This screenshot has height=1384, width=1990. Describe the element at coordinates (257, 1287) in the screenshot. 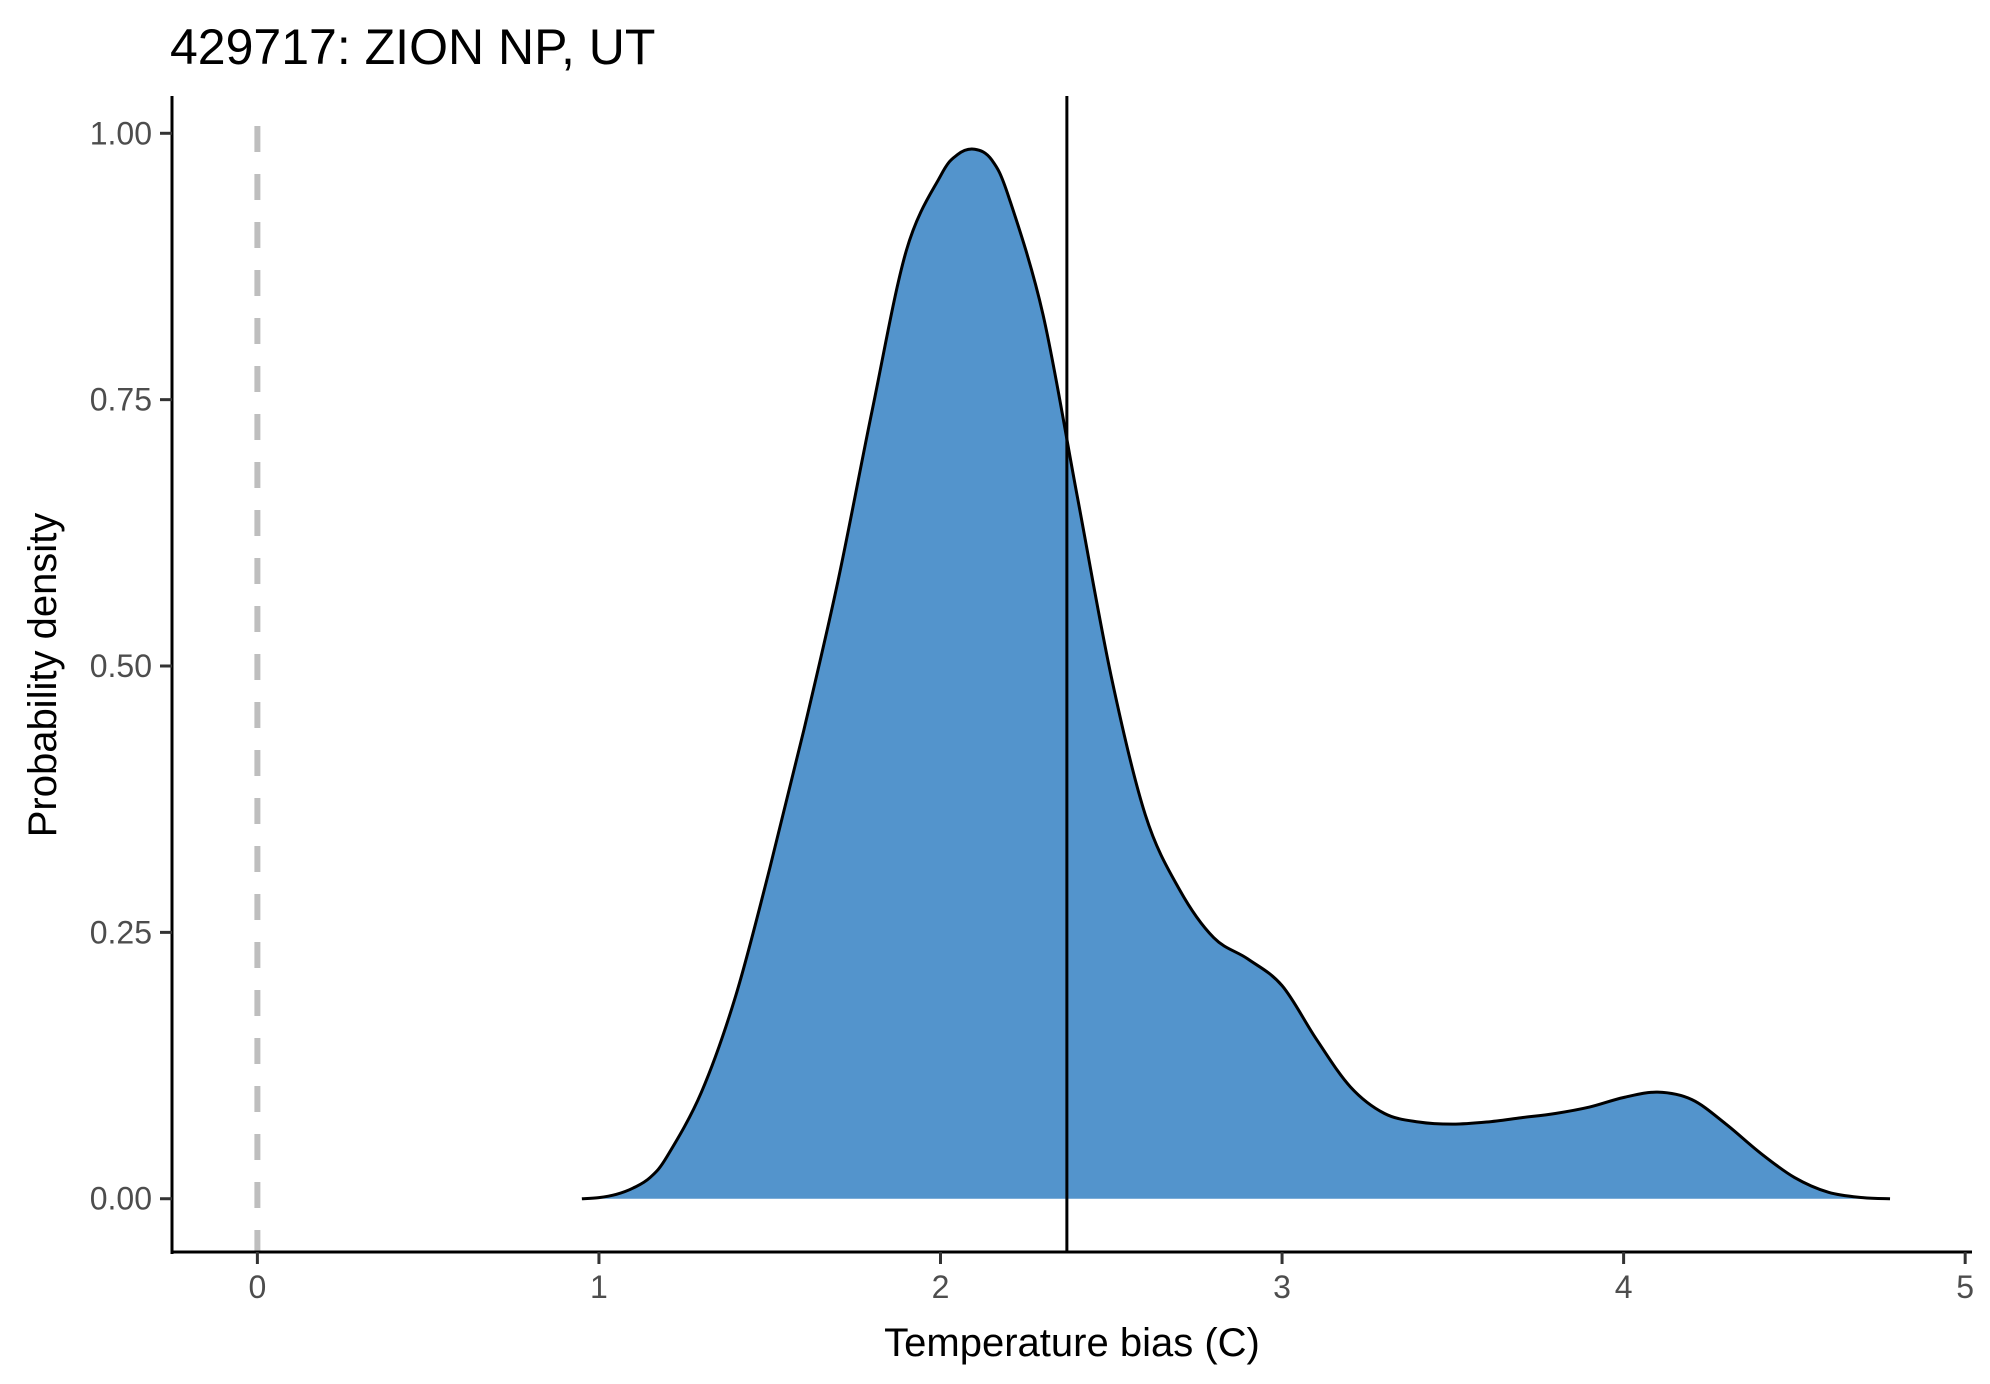

I see `x-tick-label: 0` at that location.